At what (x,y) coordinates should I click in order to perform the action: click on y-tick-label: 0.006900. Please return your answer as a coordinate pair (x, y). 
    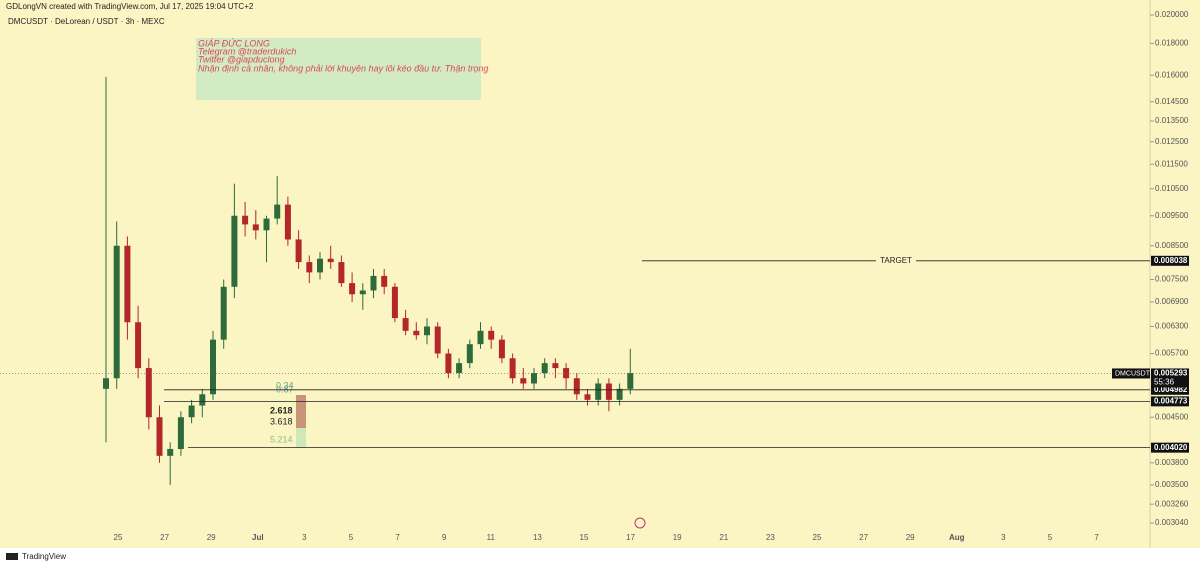
    Looking at the image, I should click on (1172, 301).